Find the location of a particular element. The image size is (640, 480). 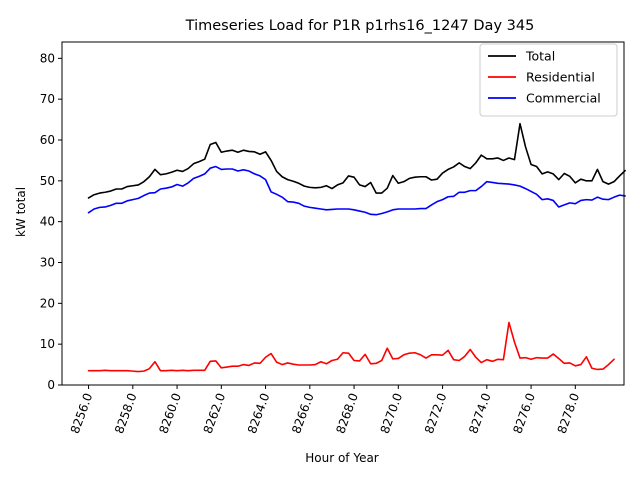

y-tick-label: 40 is located at coordinates (47, 222).